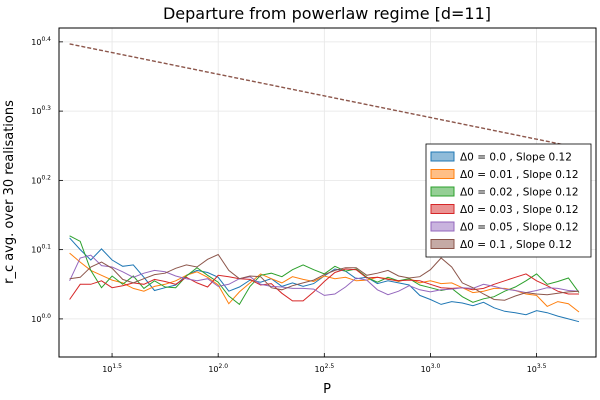 Image resolution: width=600 pixels, height=400 pixels. Describe the element at coordinates (519, 175) in the screenshot. I see `legend-label-1: Δ0 = 0.01 , Slope 0.12` at that location.